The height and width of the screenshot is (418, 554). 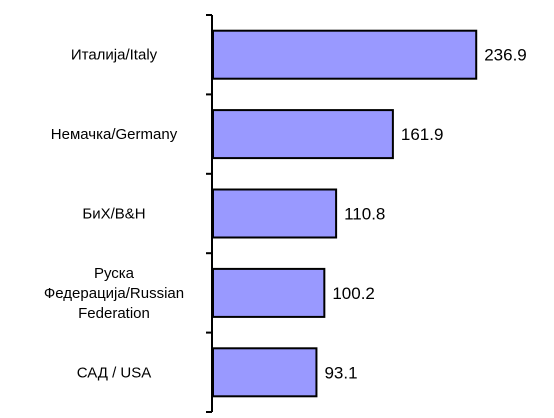 I want to click on bar-value-label: 100.2, so click(x=353, y=293).